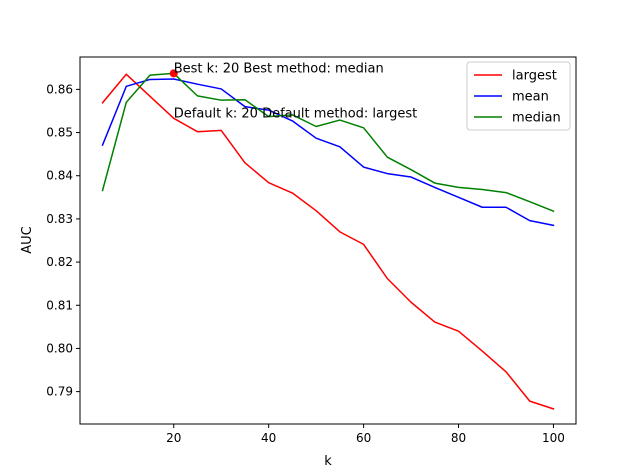  I want to click on x-axis-ticks: 20 40 60 80 100, so click(365, 434).